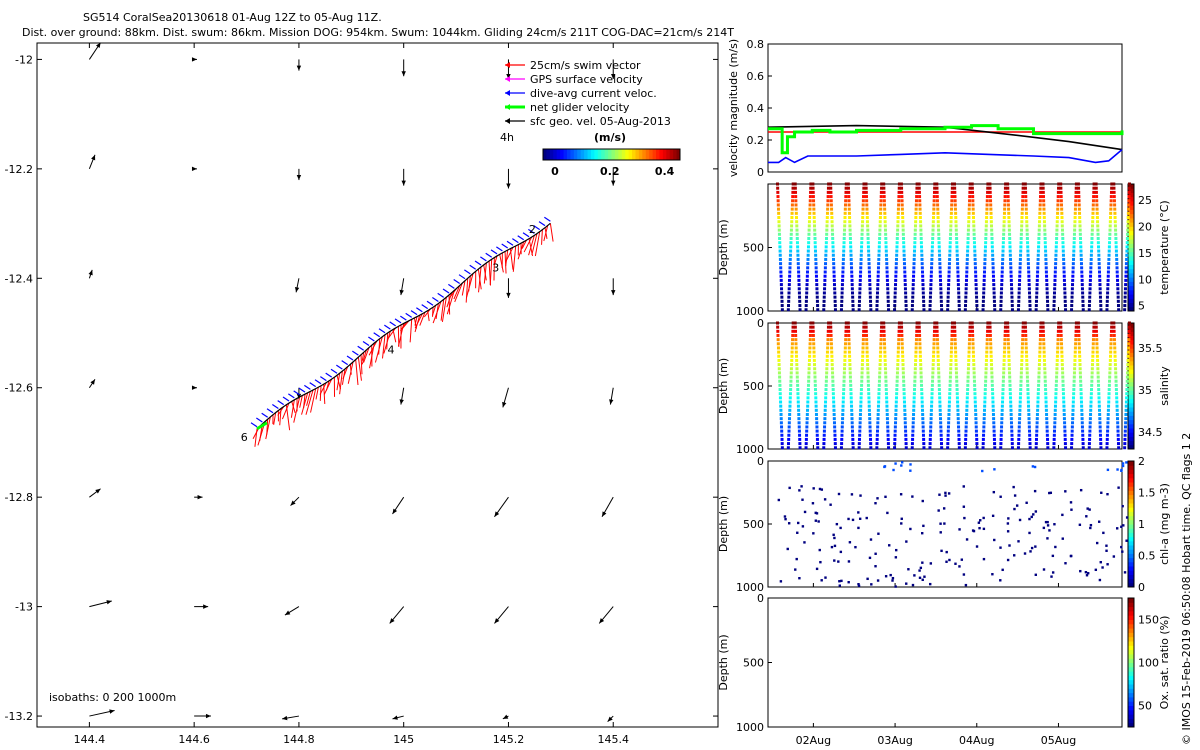 The image size is (1200, 750). What do you see at coordinates (945, 386) in the screenshot?
I see `profile-axes-frame` at bounding box center [945, 386].